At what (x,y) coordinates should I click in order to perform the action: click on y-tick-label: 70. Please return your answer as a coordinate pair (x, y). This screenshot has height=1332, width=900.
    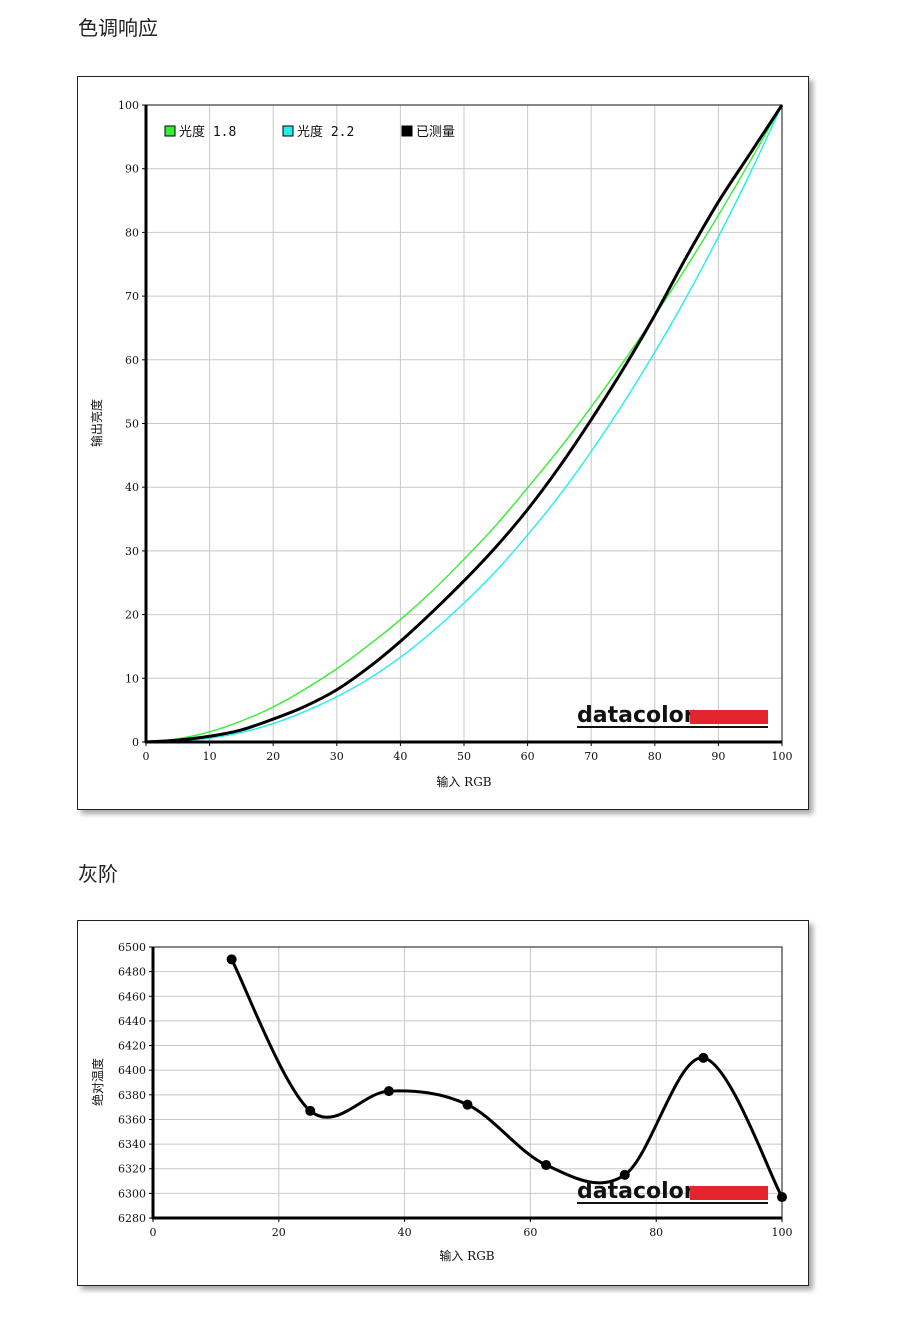
    Looking at the image, I should click on (132, 296).